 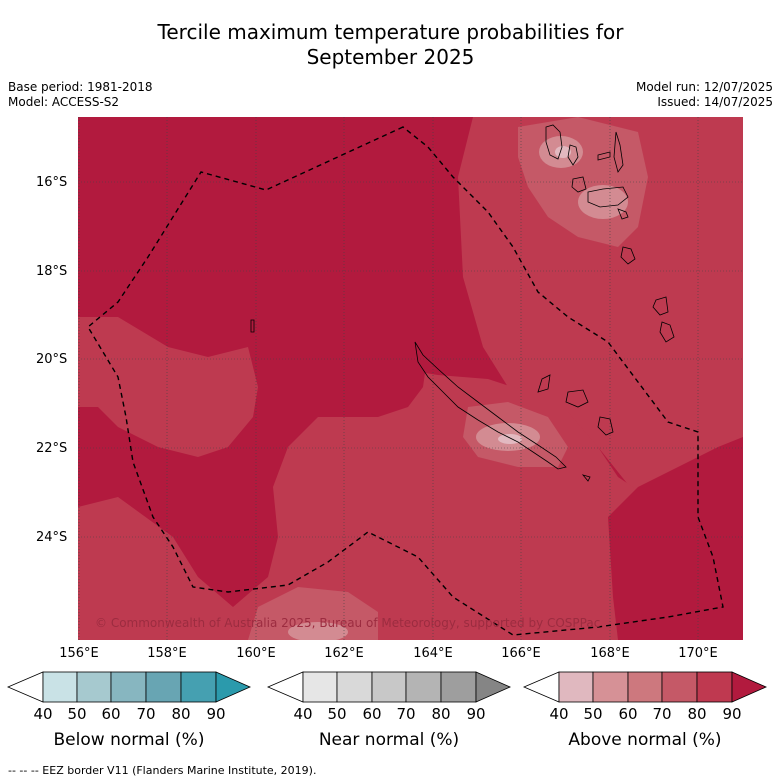 I want to click on tick-below-70: 70, so click(x=146, y=714).